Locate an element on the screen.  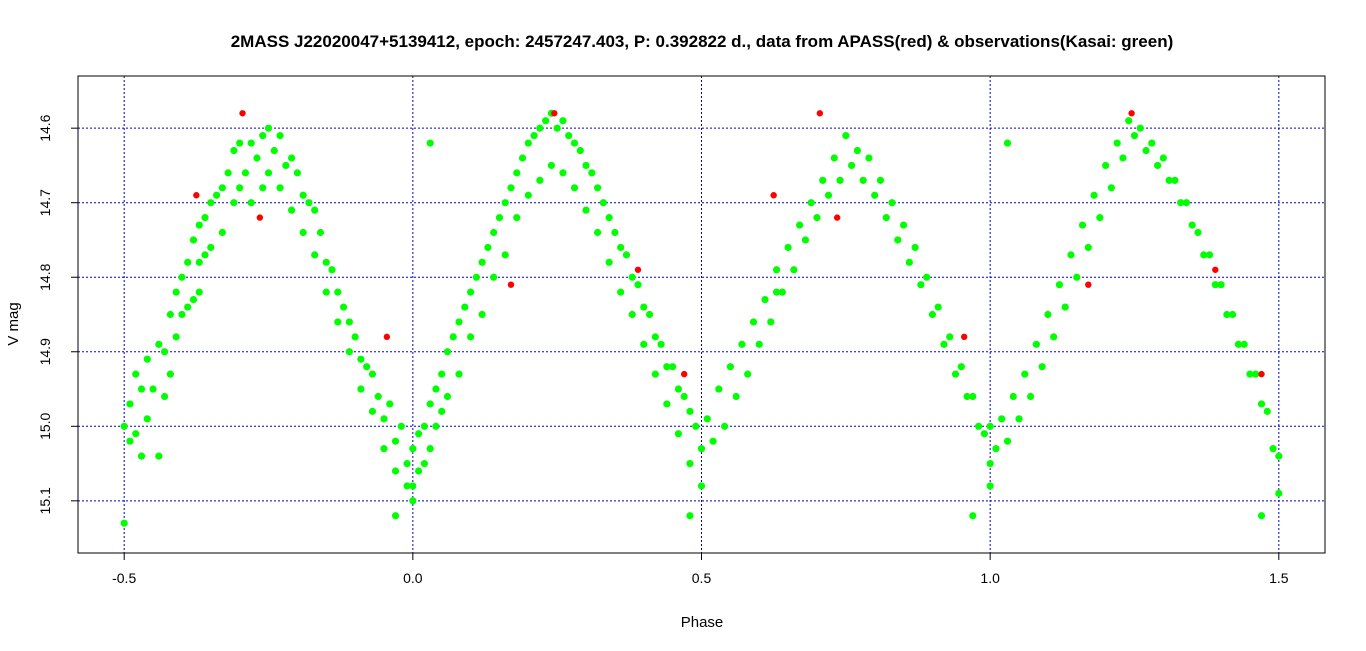
x-axis-label: Phase is located at coordinates (702, 622).